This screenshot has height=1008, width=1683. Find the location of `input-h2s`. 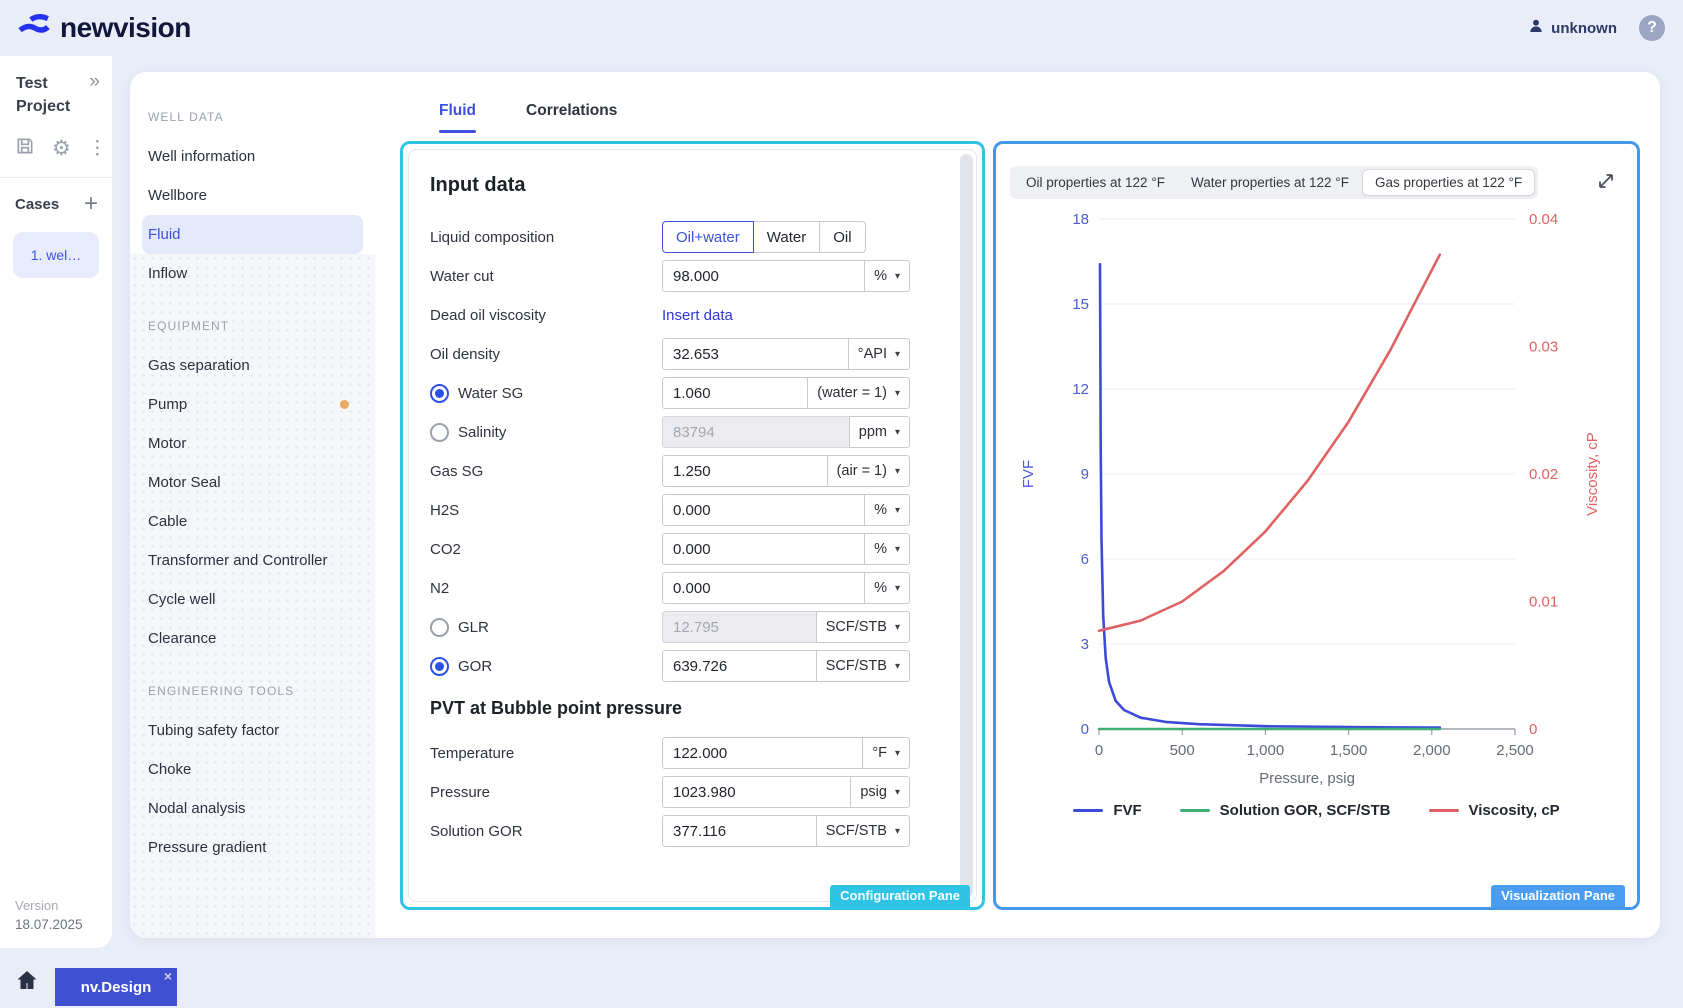

input-h2s is located at coordinates (764, 510).